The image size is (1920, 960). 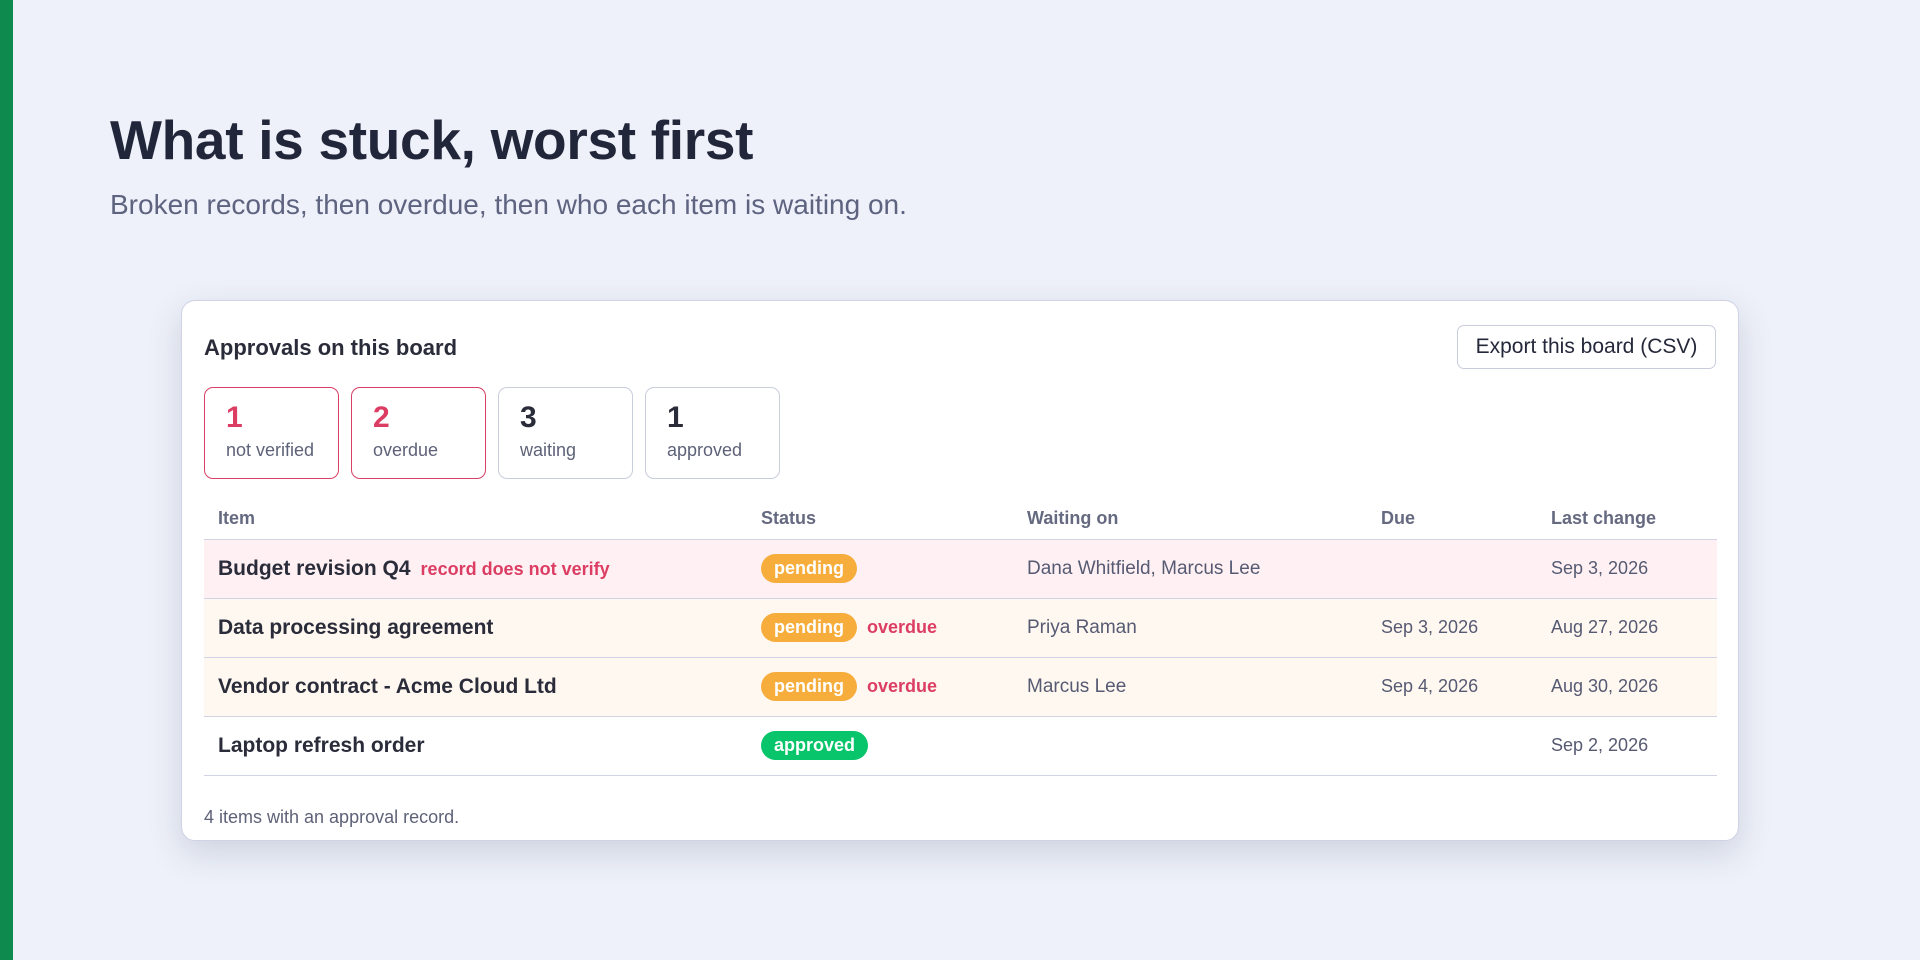 What do you see at coordinates (548, 450) in the screenshot?
I see `stat-label: waiting` at bounding box center [548, 450].